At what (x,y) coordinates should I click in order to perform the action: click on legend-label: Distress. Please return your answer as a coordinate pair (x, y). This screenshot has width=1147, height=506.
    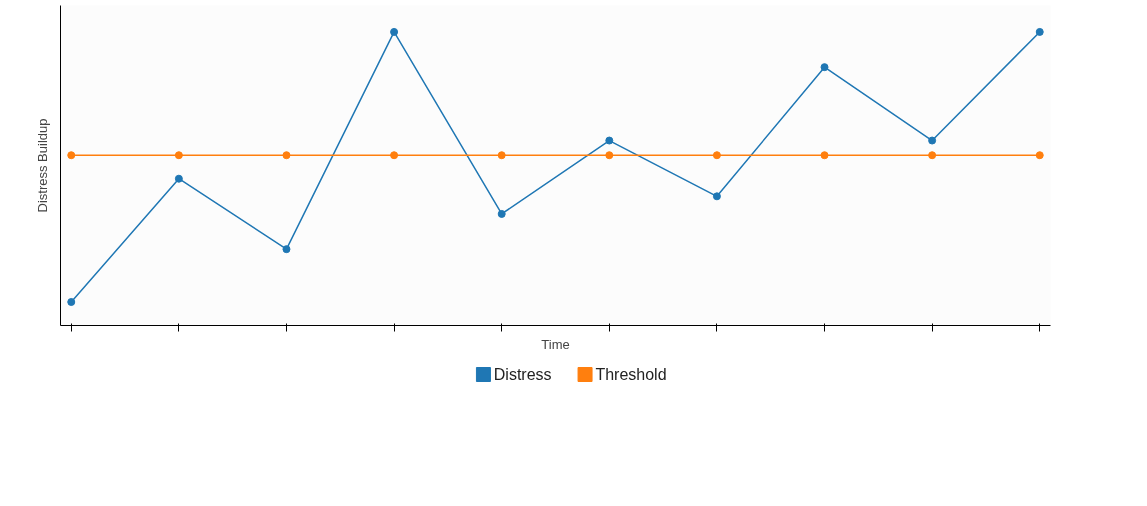
    Looking at the image, I should click on (522, 374).